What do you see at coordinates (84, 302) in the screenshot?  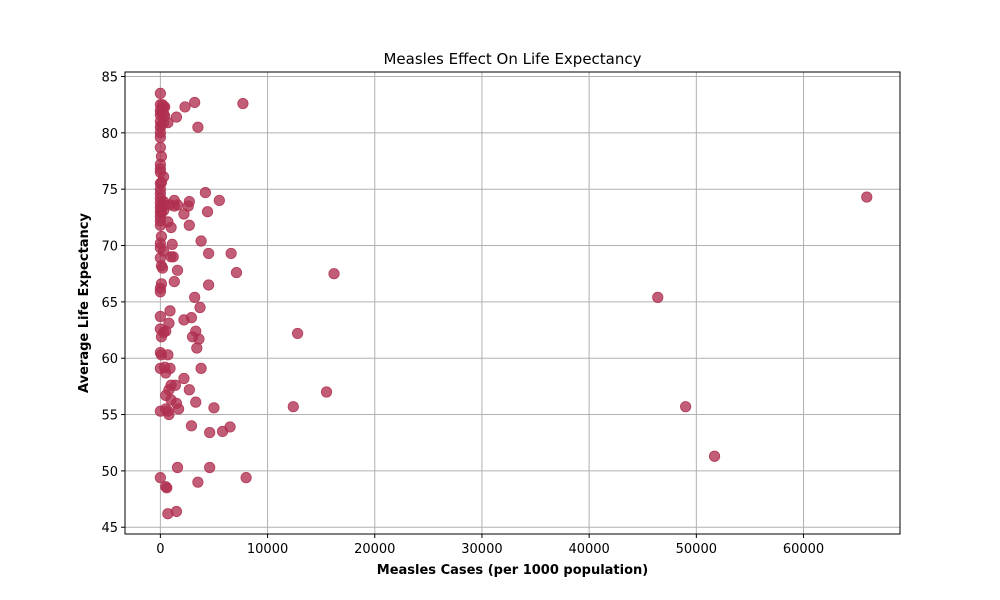 I see `y-axis-label: Average Life Expectancy` at bounding box center [84, 302].